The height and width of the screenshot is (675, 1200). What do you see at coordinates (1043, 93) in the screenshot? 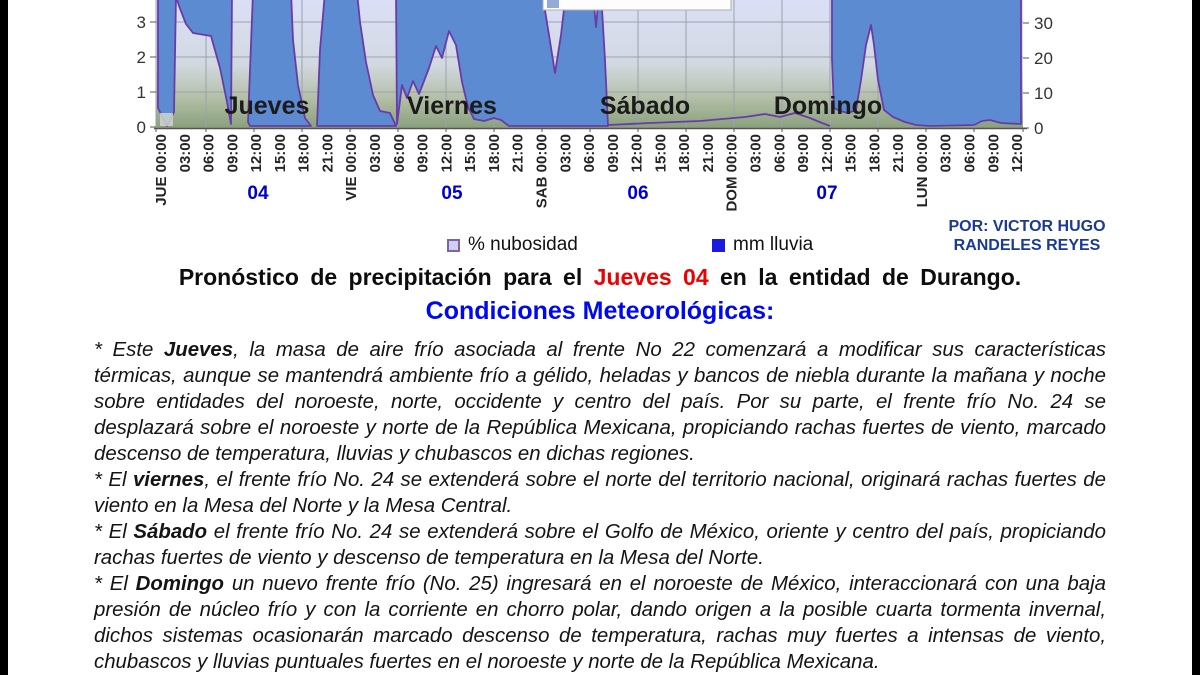
I see `right-axis-value: 10` at bounding box center [1043, 93].